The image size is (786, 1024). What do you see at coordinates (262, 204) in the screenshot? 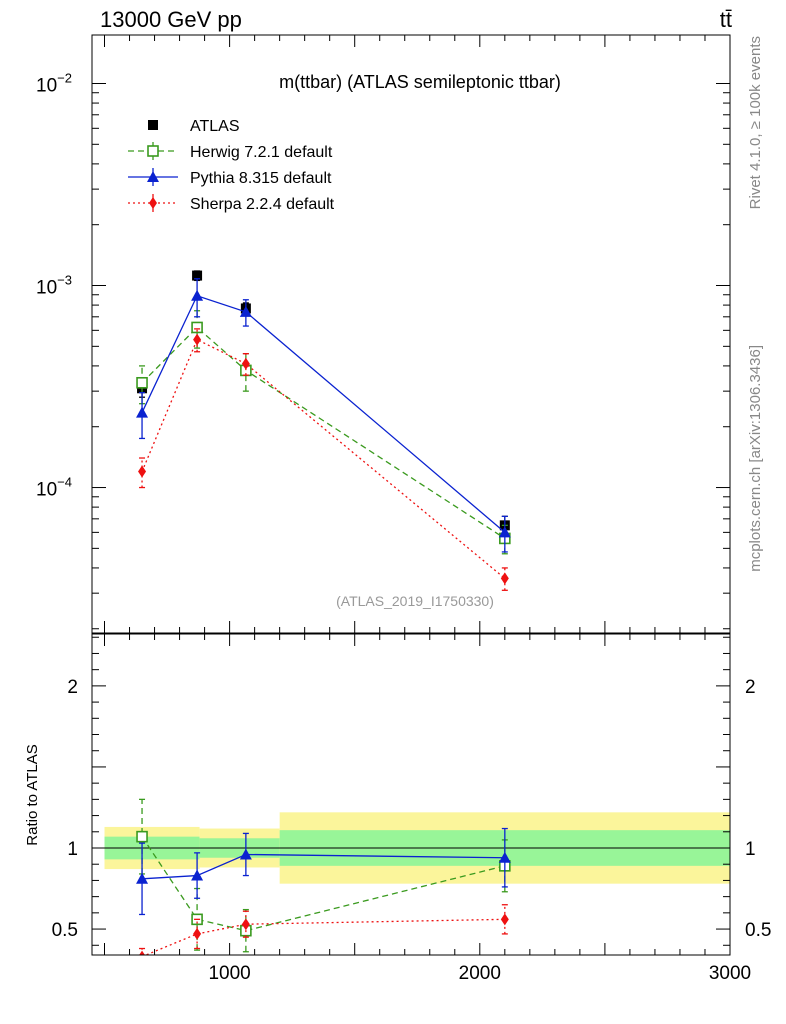
I see `legend-label-3: Sherpa 2.2.4 default` at bounding box center [262, 204].